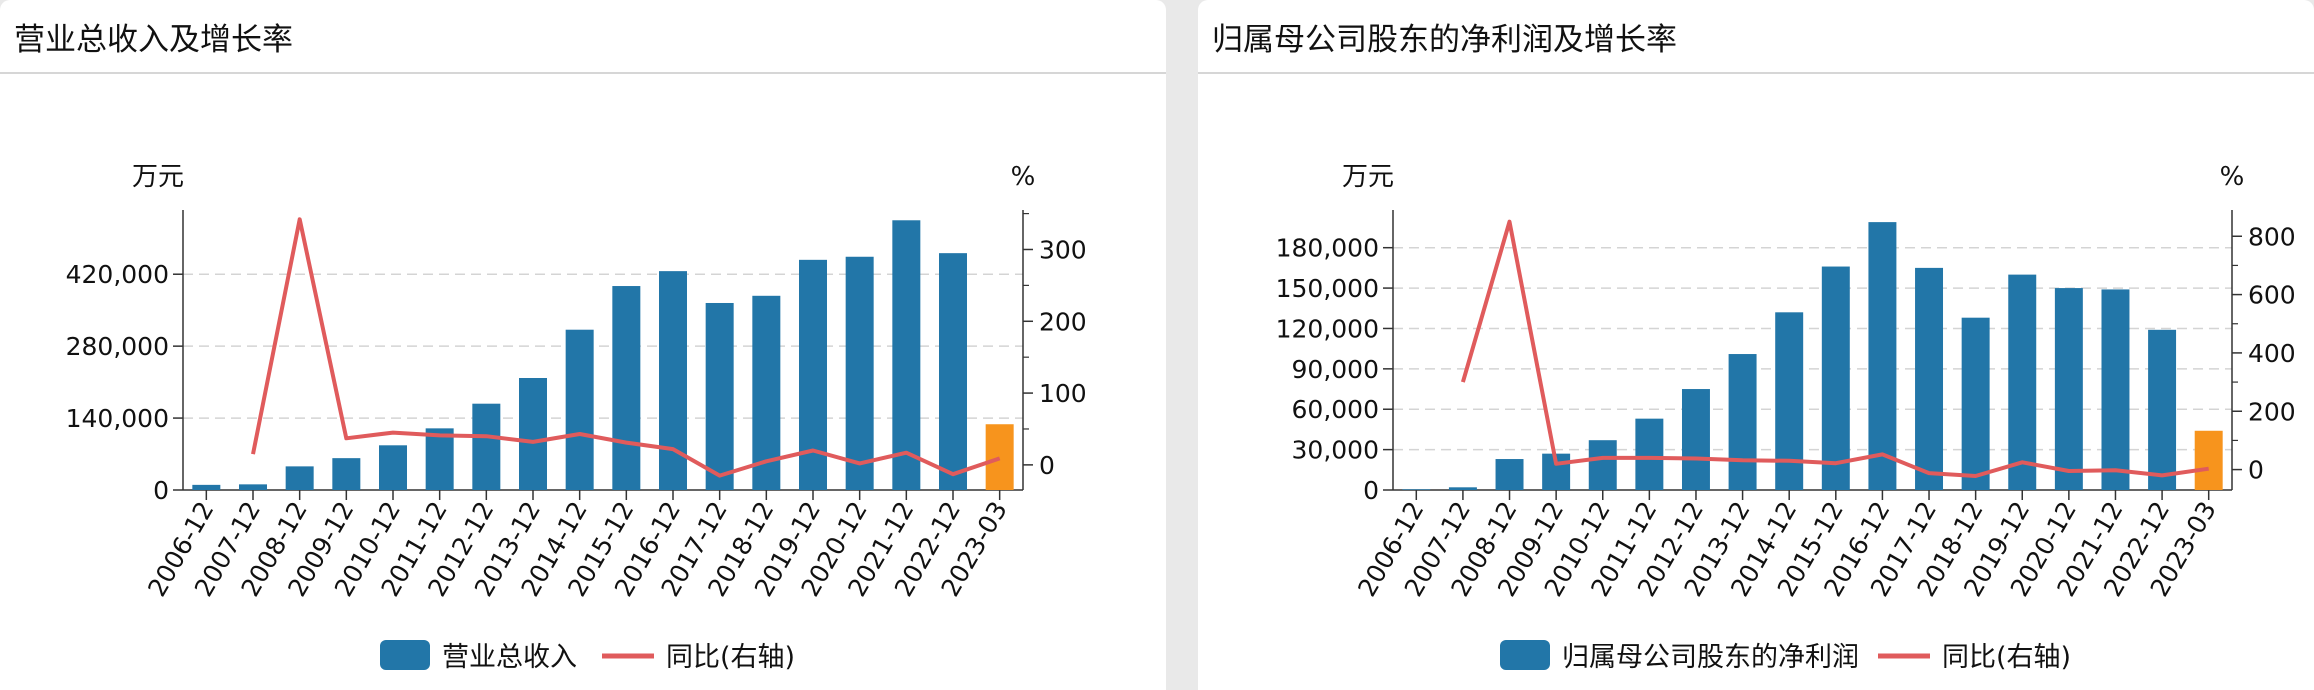 This screenshot has height=690, width=2314. I want to click on y-left-tick-label: 60,000, so click(1335, 409).